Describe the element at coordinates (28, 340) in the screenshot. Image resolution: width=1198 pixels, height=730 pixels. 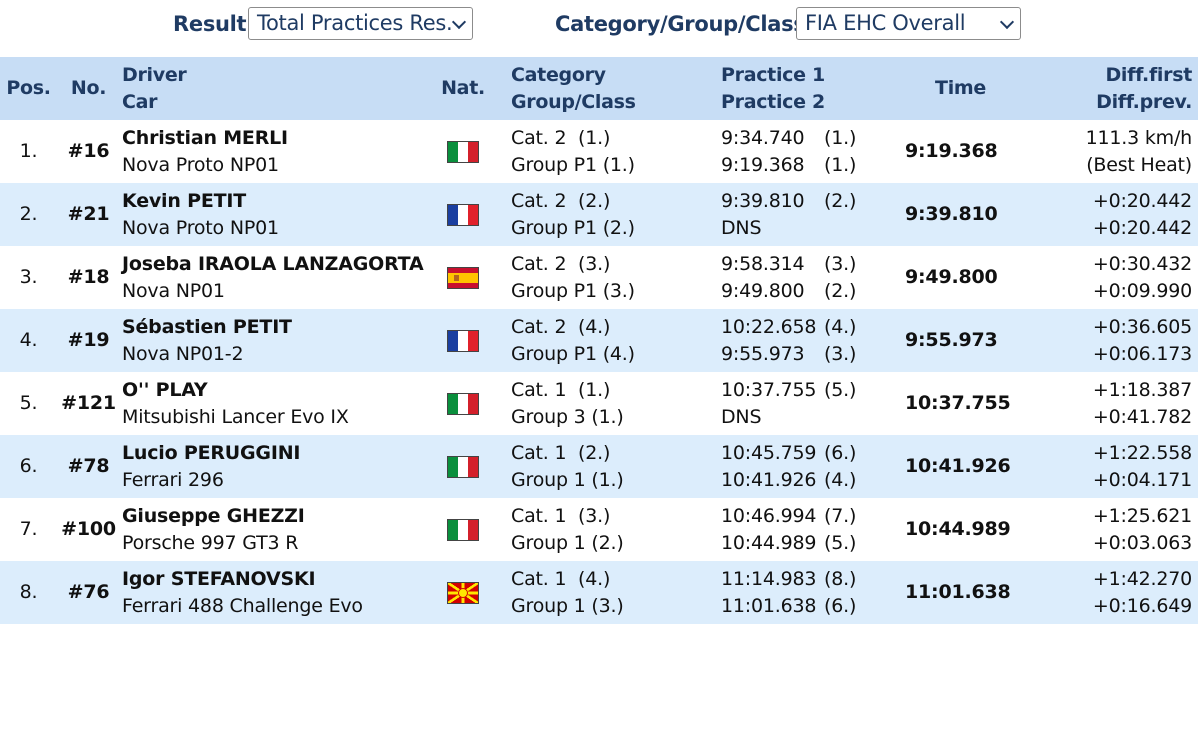
I see `cell-pos: 4.` at that location.